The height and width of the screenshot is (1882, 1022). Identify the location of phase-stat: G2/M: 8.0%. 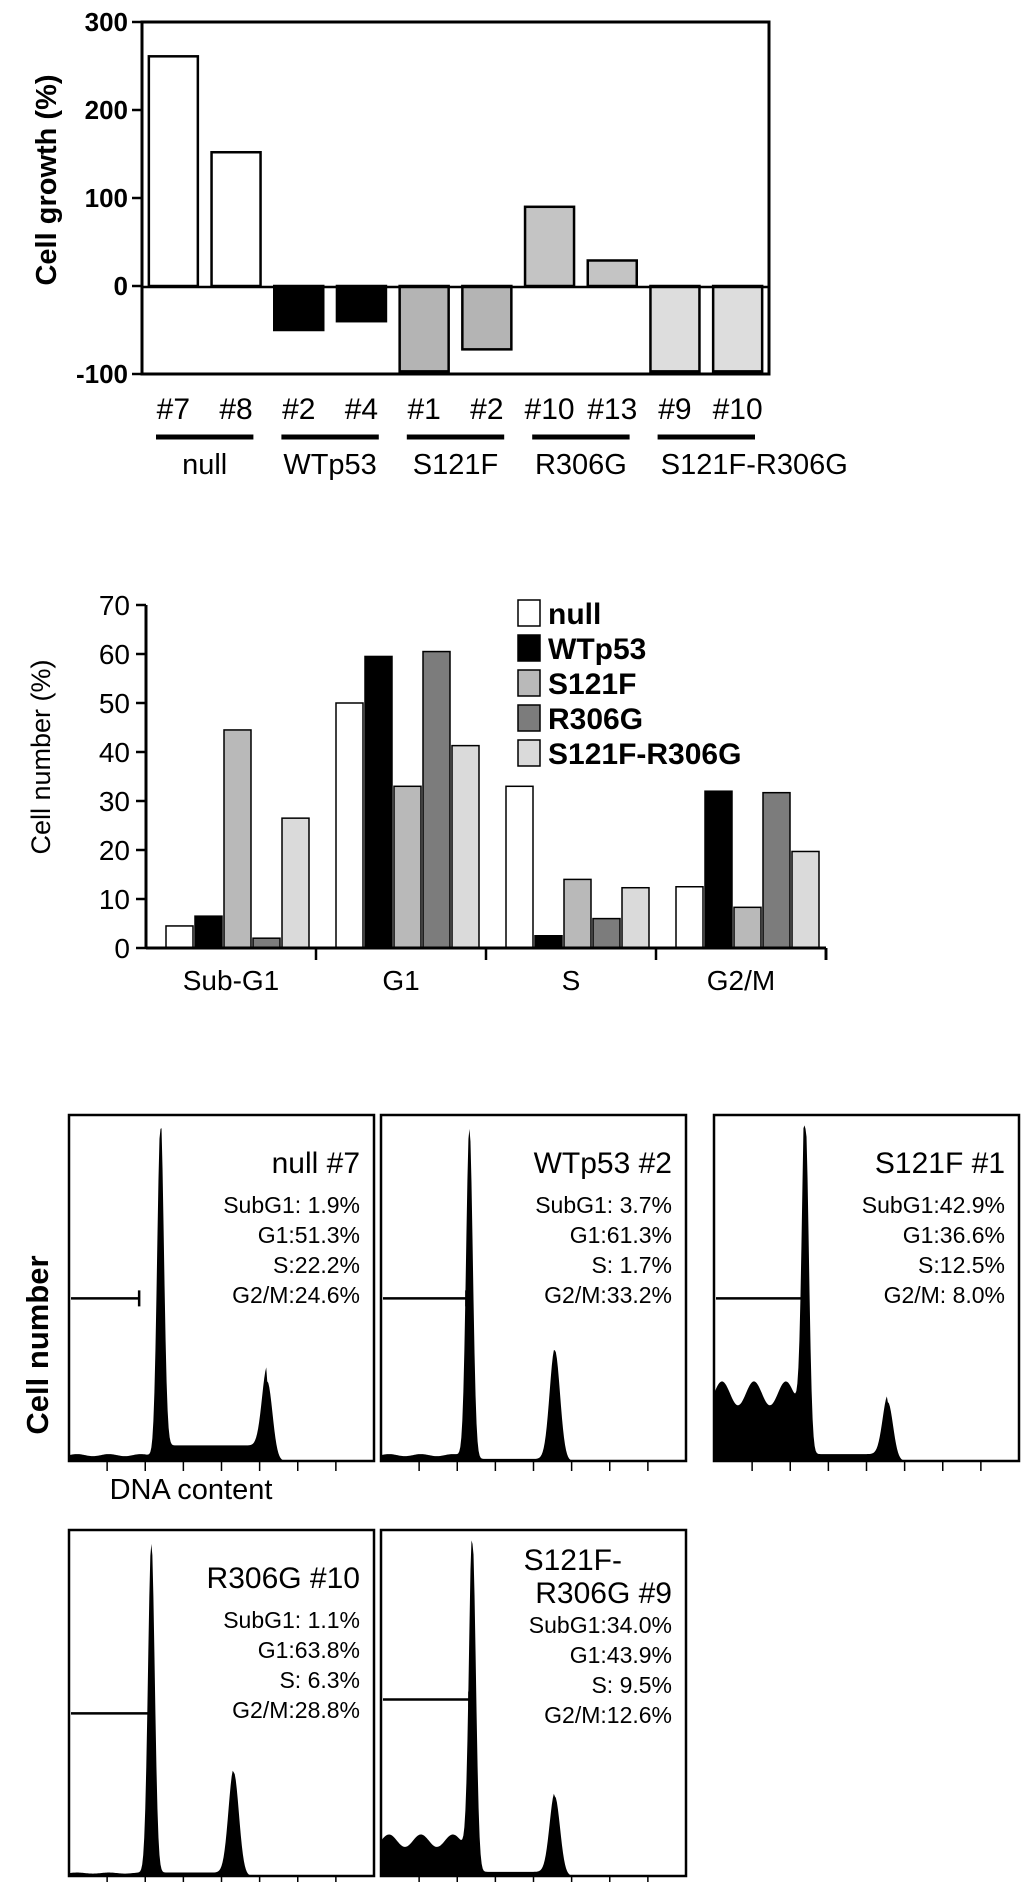
(944, 1295).